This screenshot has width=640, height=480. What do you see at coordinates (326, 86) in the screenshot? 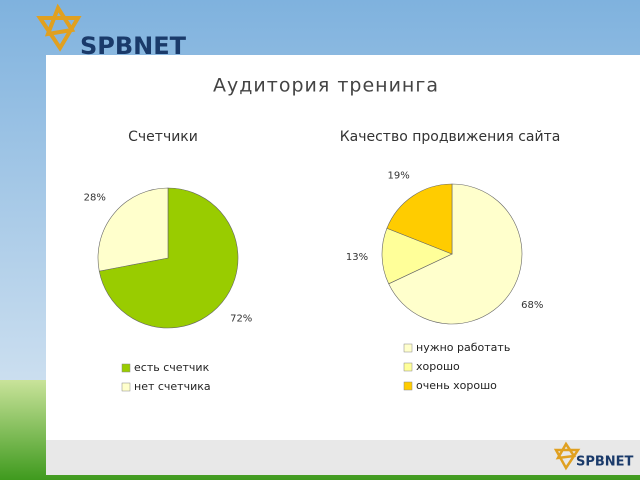
I see `slide-title: Аудитория тренинга` at bounding box center [326, 86].